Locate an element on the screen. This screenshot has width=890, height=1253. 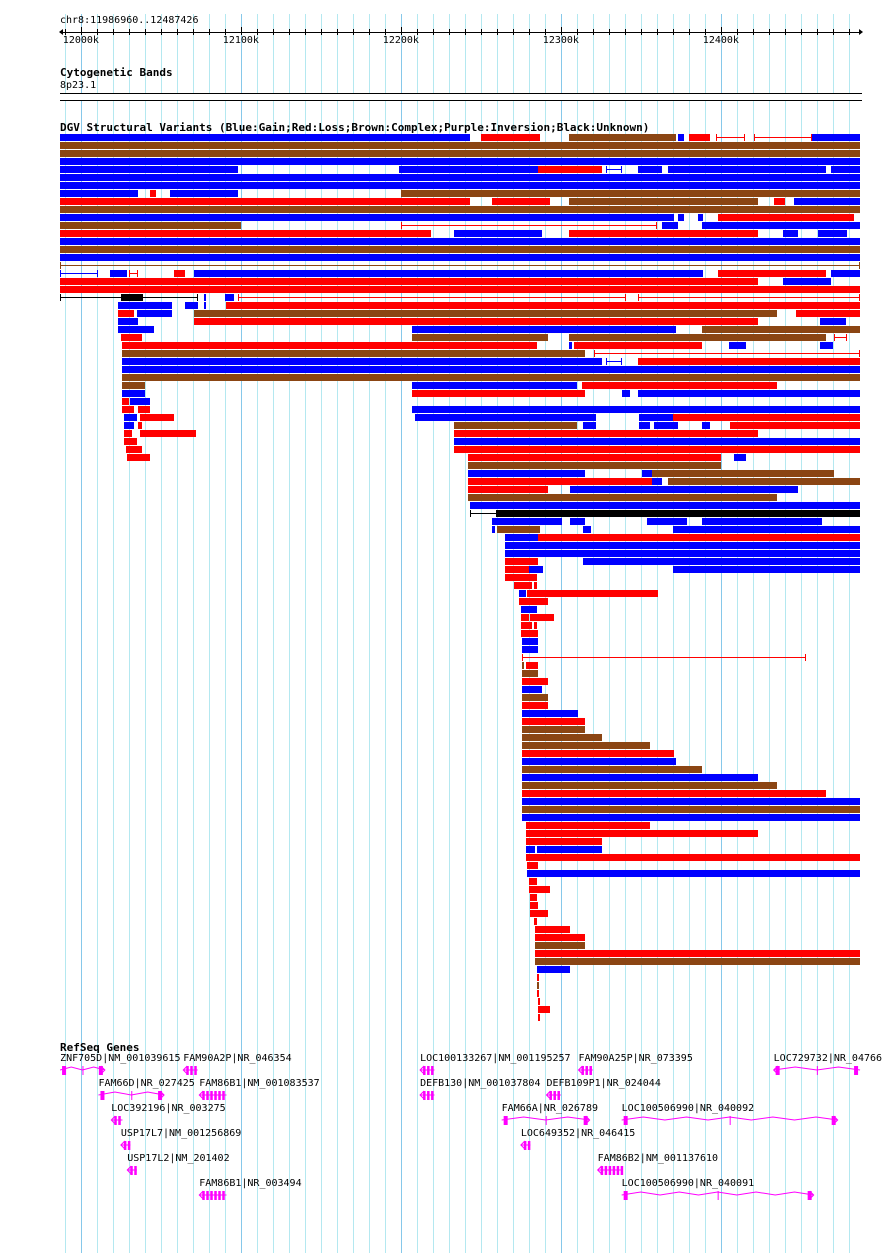
gene-label: USP17L2|NM_201402 is located at coordinates (178, 1158).